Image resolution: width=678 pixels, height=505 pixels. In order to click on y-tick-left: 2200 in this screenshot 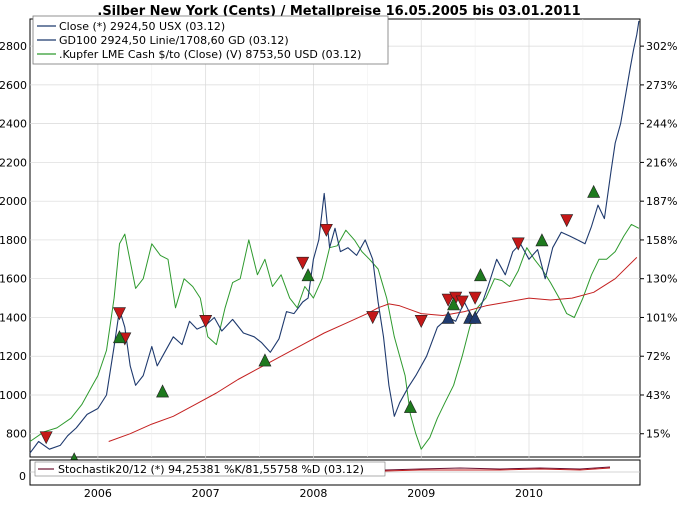, I will do `click(13, 162)`.